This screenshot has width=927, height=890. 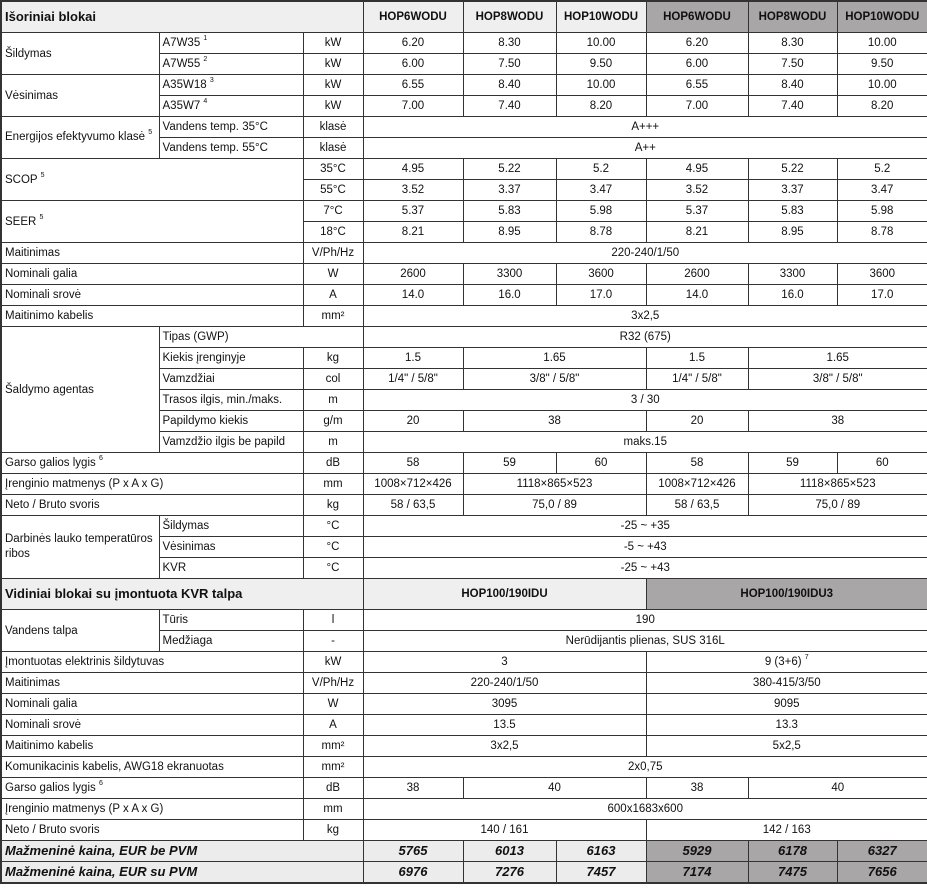 What do you see at coordinates (644, 337) in the screenshot?
I see `value: R32 (675)` at bounding box center [644, 337].